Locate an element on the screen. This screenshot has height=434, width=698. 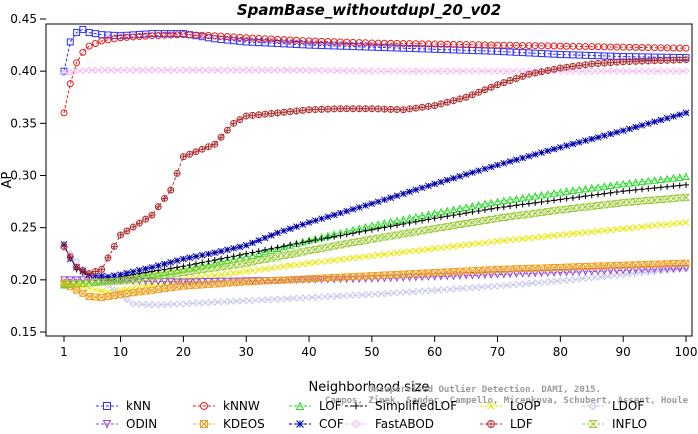
legend-item-kdeos: KDEOS is located at coordinates (229, 424).